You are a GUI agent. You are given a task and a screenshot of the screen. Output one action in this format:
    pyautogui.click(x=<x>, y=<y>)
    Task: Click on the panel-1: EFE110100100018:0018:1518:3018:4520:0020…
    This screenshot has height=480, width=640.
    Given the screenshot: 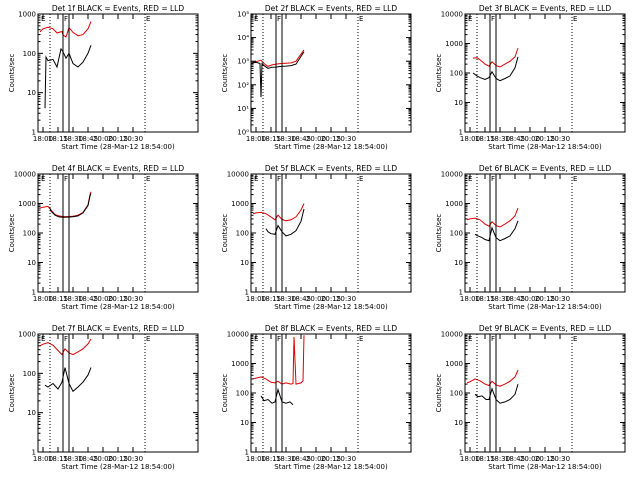 What is the action you would take?
    pyautogui.click(x=103, y=77)
    